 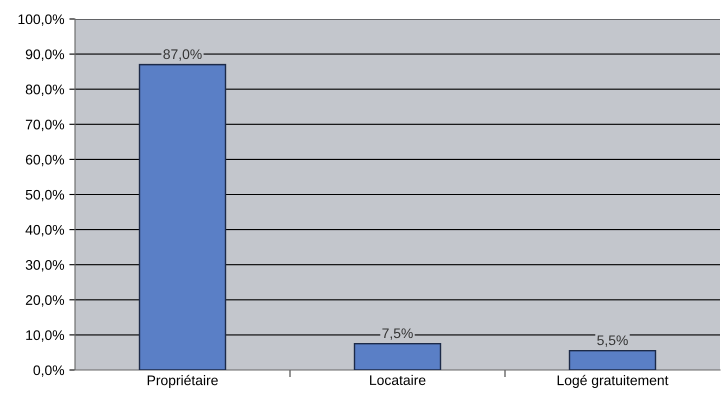 What do you see at coordinates (45, 301) in the screenshot?
I see `y-tick-label: 20,0%` at bounding box center [45, 301].